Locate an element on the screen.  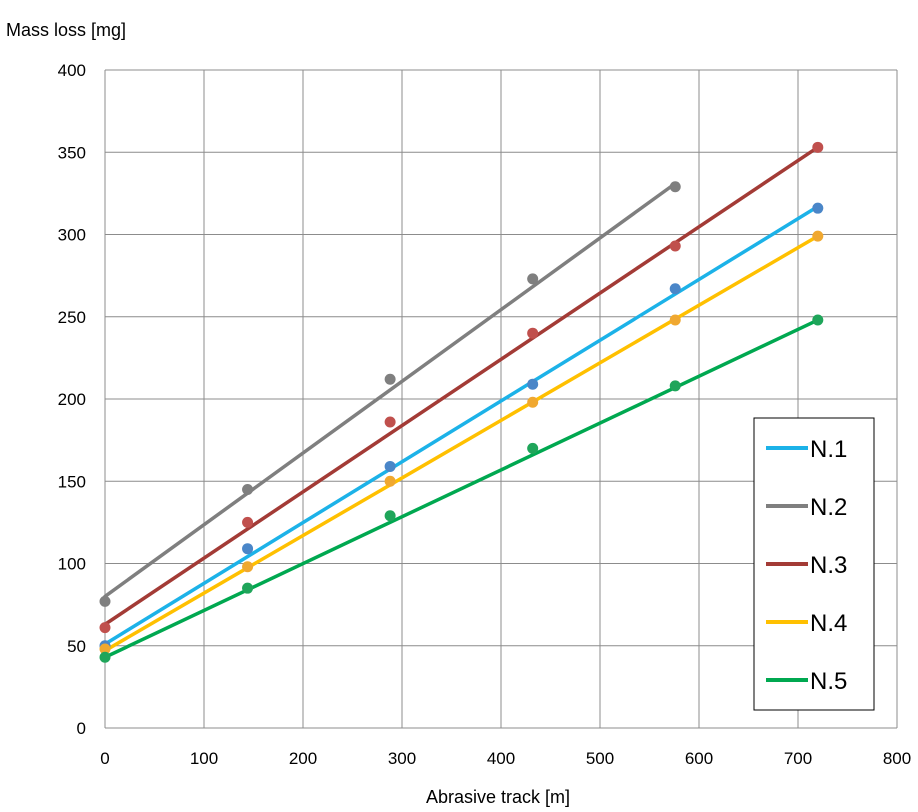
y-tick-label: 150 is located at coordinates (72, 481).